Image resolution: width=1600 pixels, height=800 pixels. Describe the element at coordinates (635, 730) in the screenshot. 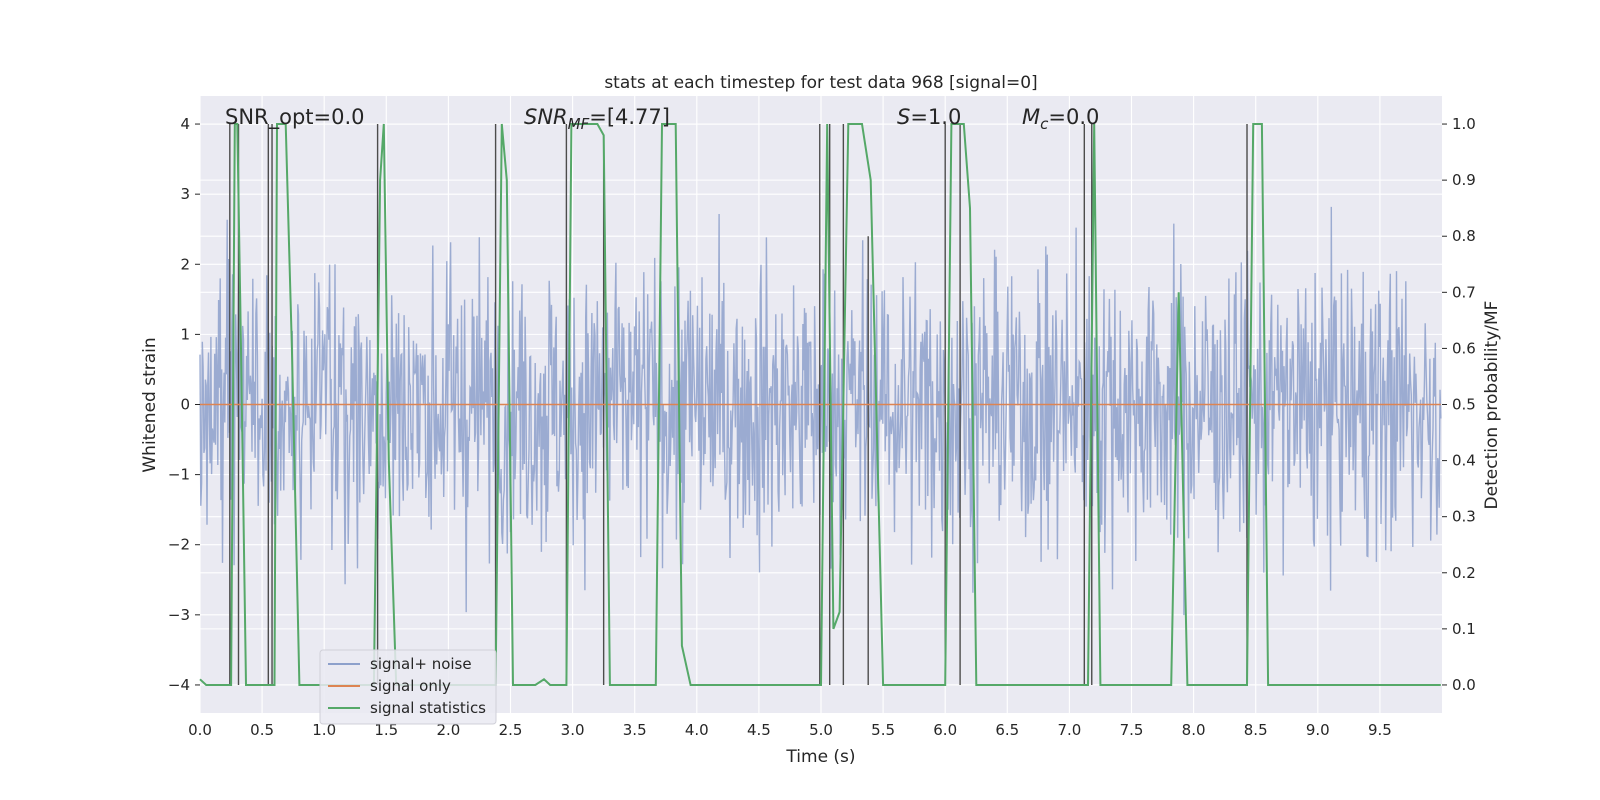

I see `x-tick-label: 3.5` at that location.